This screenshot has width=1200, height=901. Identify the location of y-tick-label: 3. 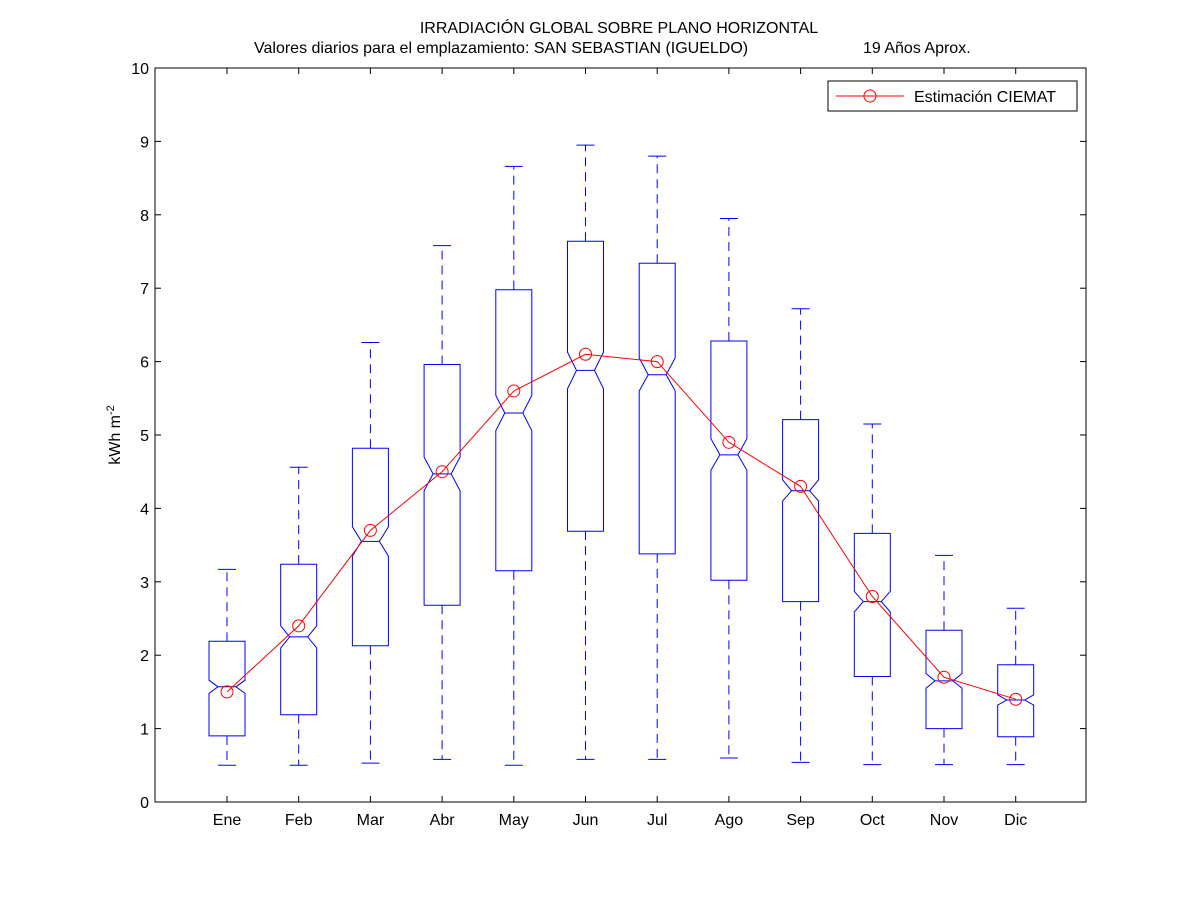
(144, 583).